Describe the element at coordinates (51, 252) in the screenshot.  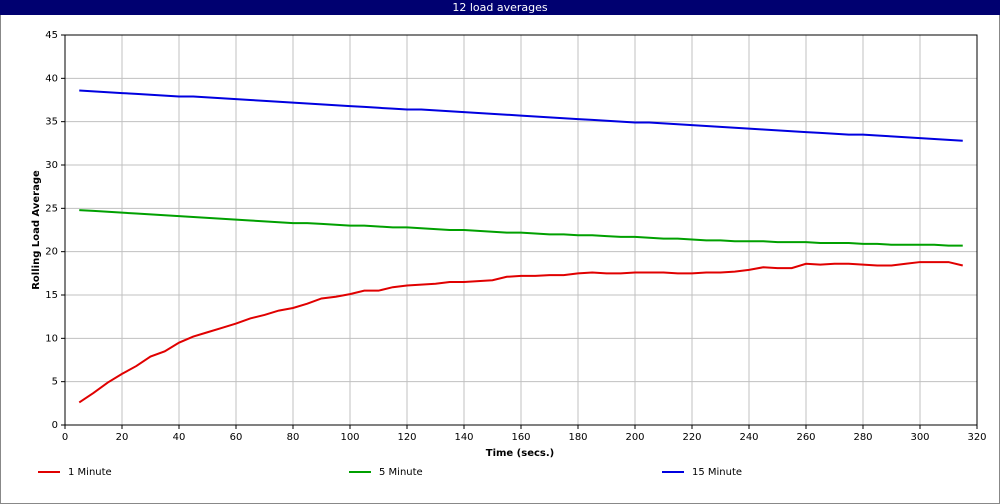
I see `y-tick-label: 20` at that location.